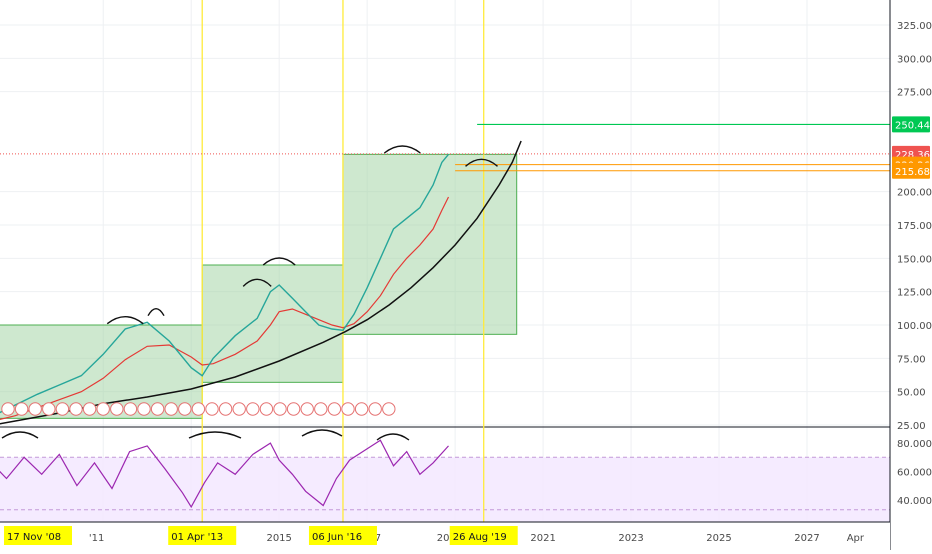 The height and width of the screenshot is (554, 932). I want to click on price-tick-label: 75.00, so click(911, 359).